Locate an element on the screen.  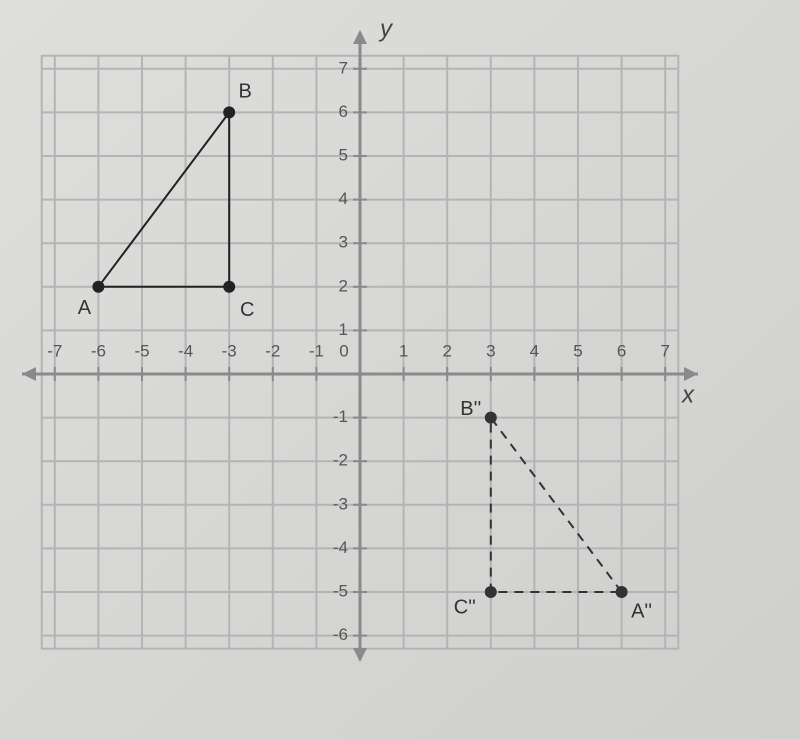
y-tick-label: -1 is located at coordinates (340, 416).